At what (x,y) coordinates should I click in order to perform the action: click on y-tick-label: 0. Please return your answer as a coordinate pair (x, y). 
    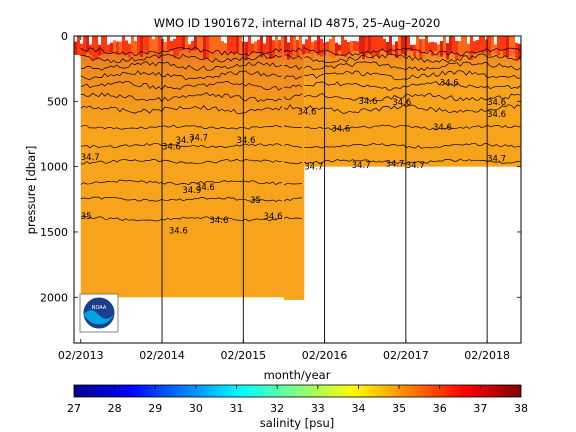
    Looking at the image, I should click on (64, 36).